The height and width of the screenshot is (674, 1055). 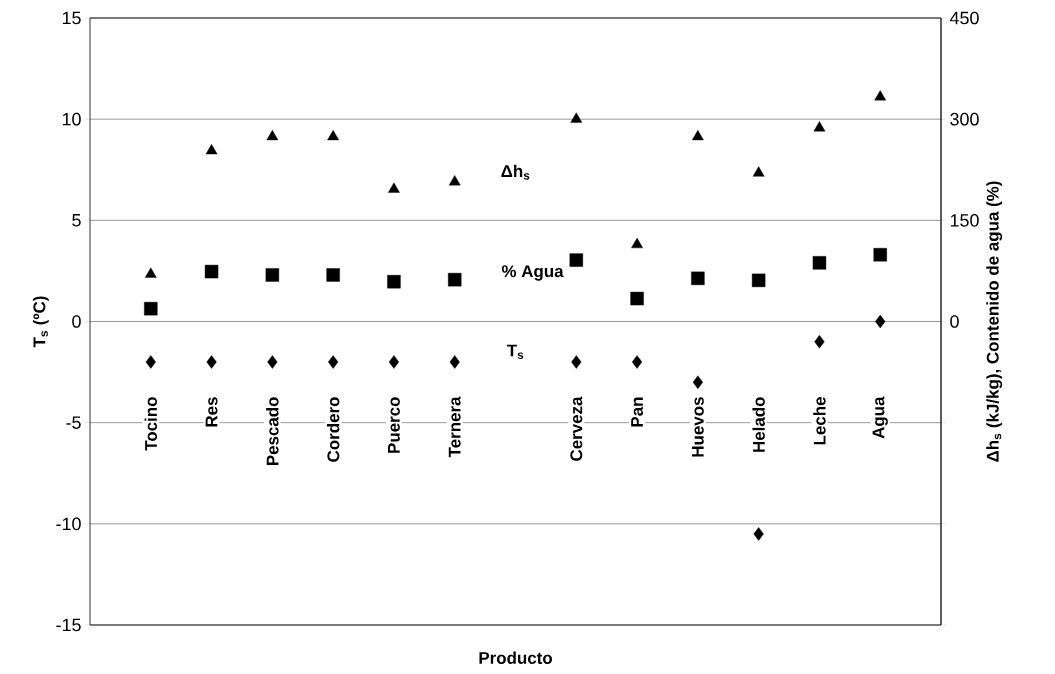 I want to click on x-tick-label: Ternera, so click(x=454, y=427).